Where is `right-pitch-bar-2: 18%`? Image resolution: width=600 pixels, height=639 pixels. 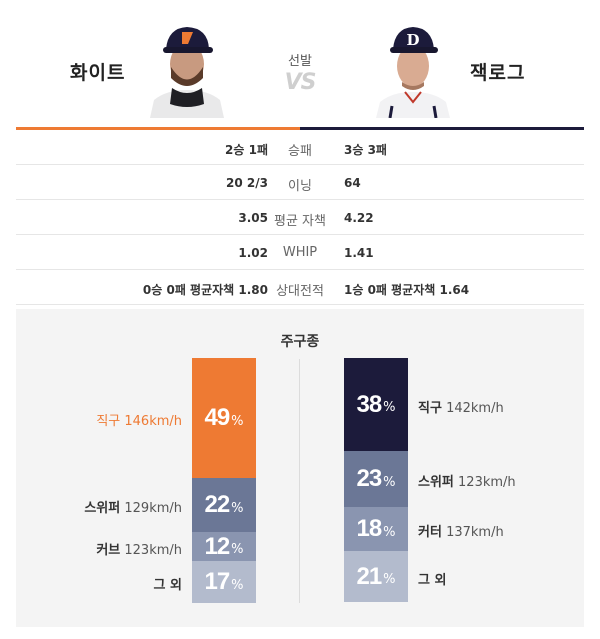 right-pitch-bar-2: 18% is located at coordinates (376, 529).